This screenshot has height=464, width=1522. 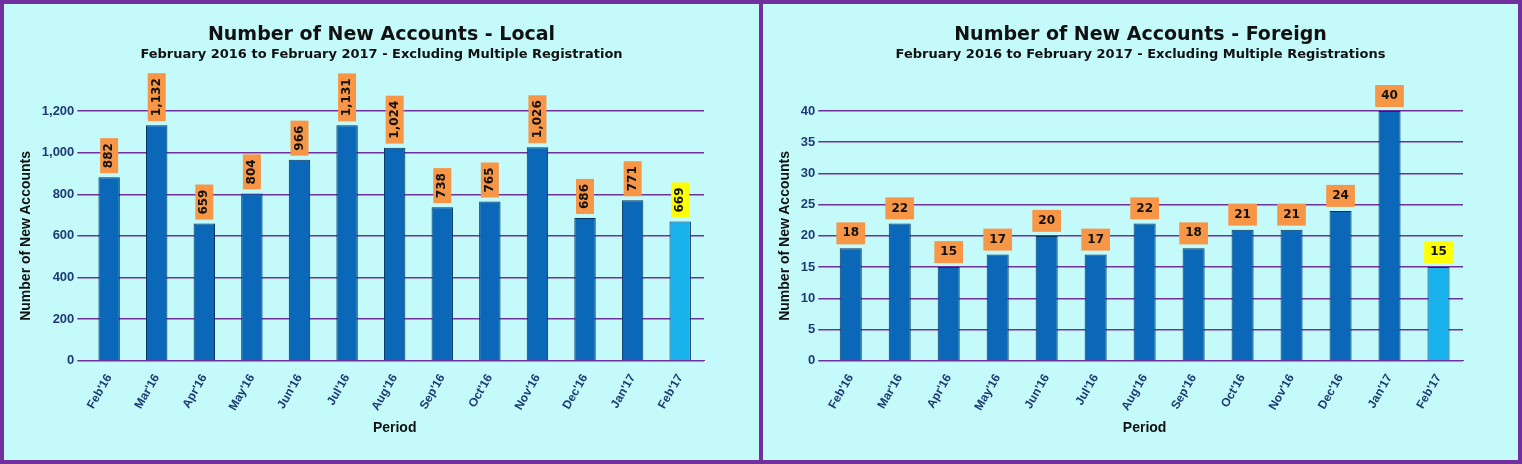 I want to click on data-label: 659, so click(x=203, y=202).